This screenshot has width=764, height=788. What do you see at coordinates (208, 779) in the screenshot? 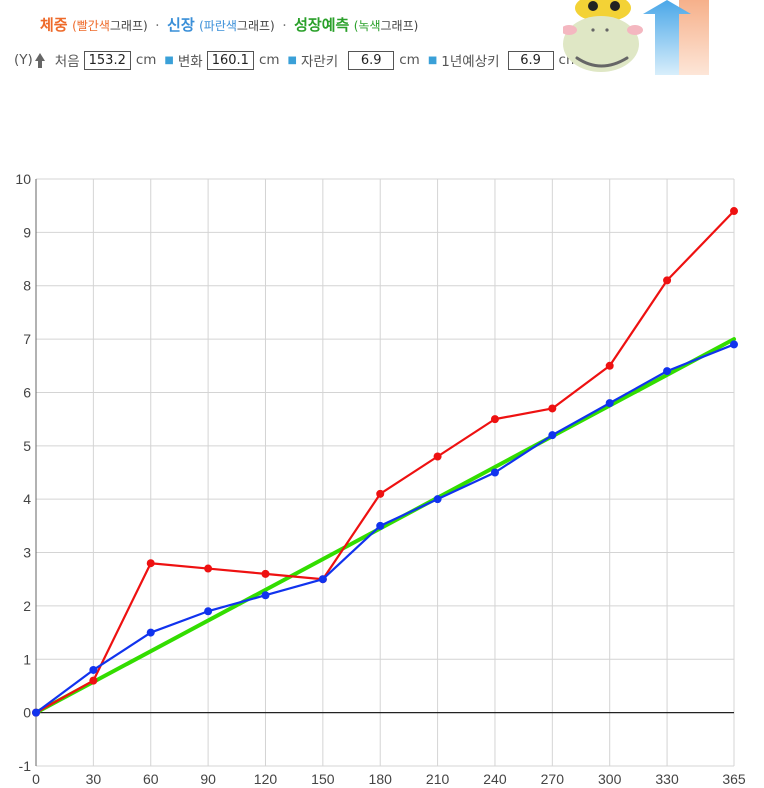
I see `x-tick-label: 90` at bounding box center [208, 779].